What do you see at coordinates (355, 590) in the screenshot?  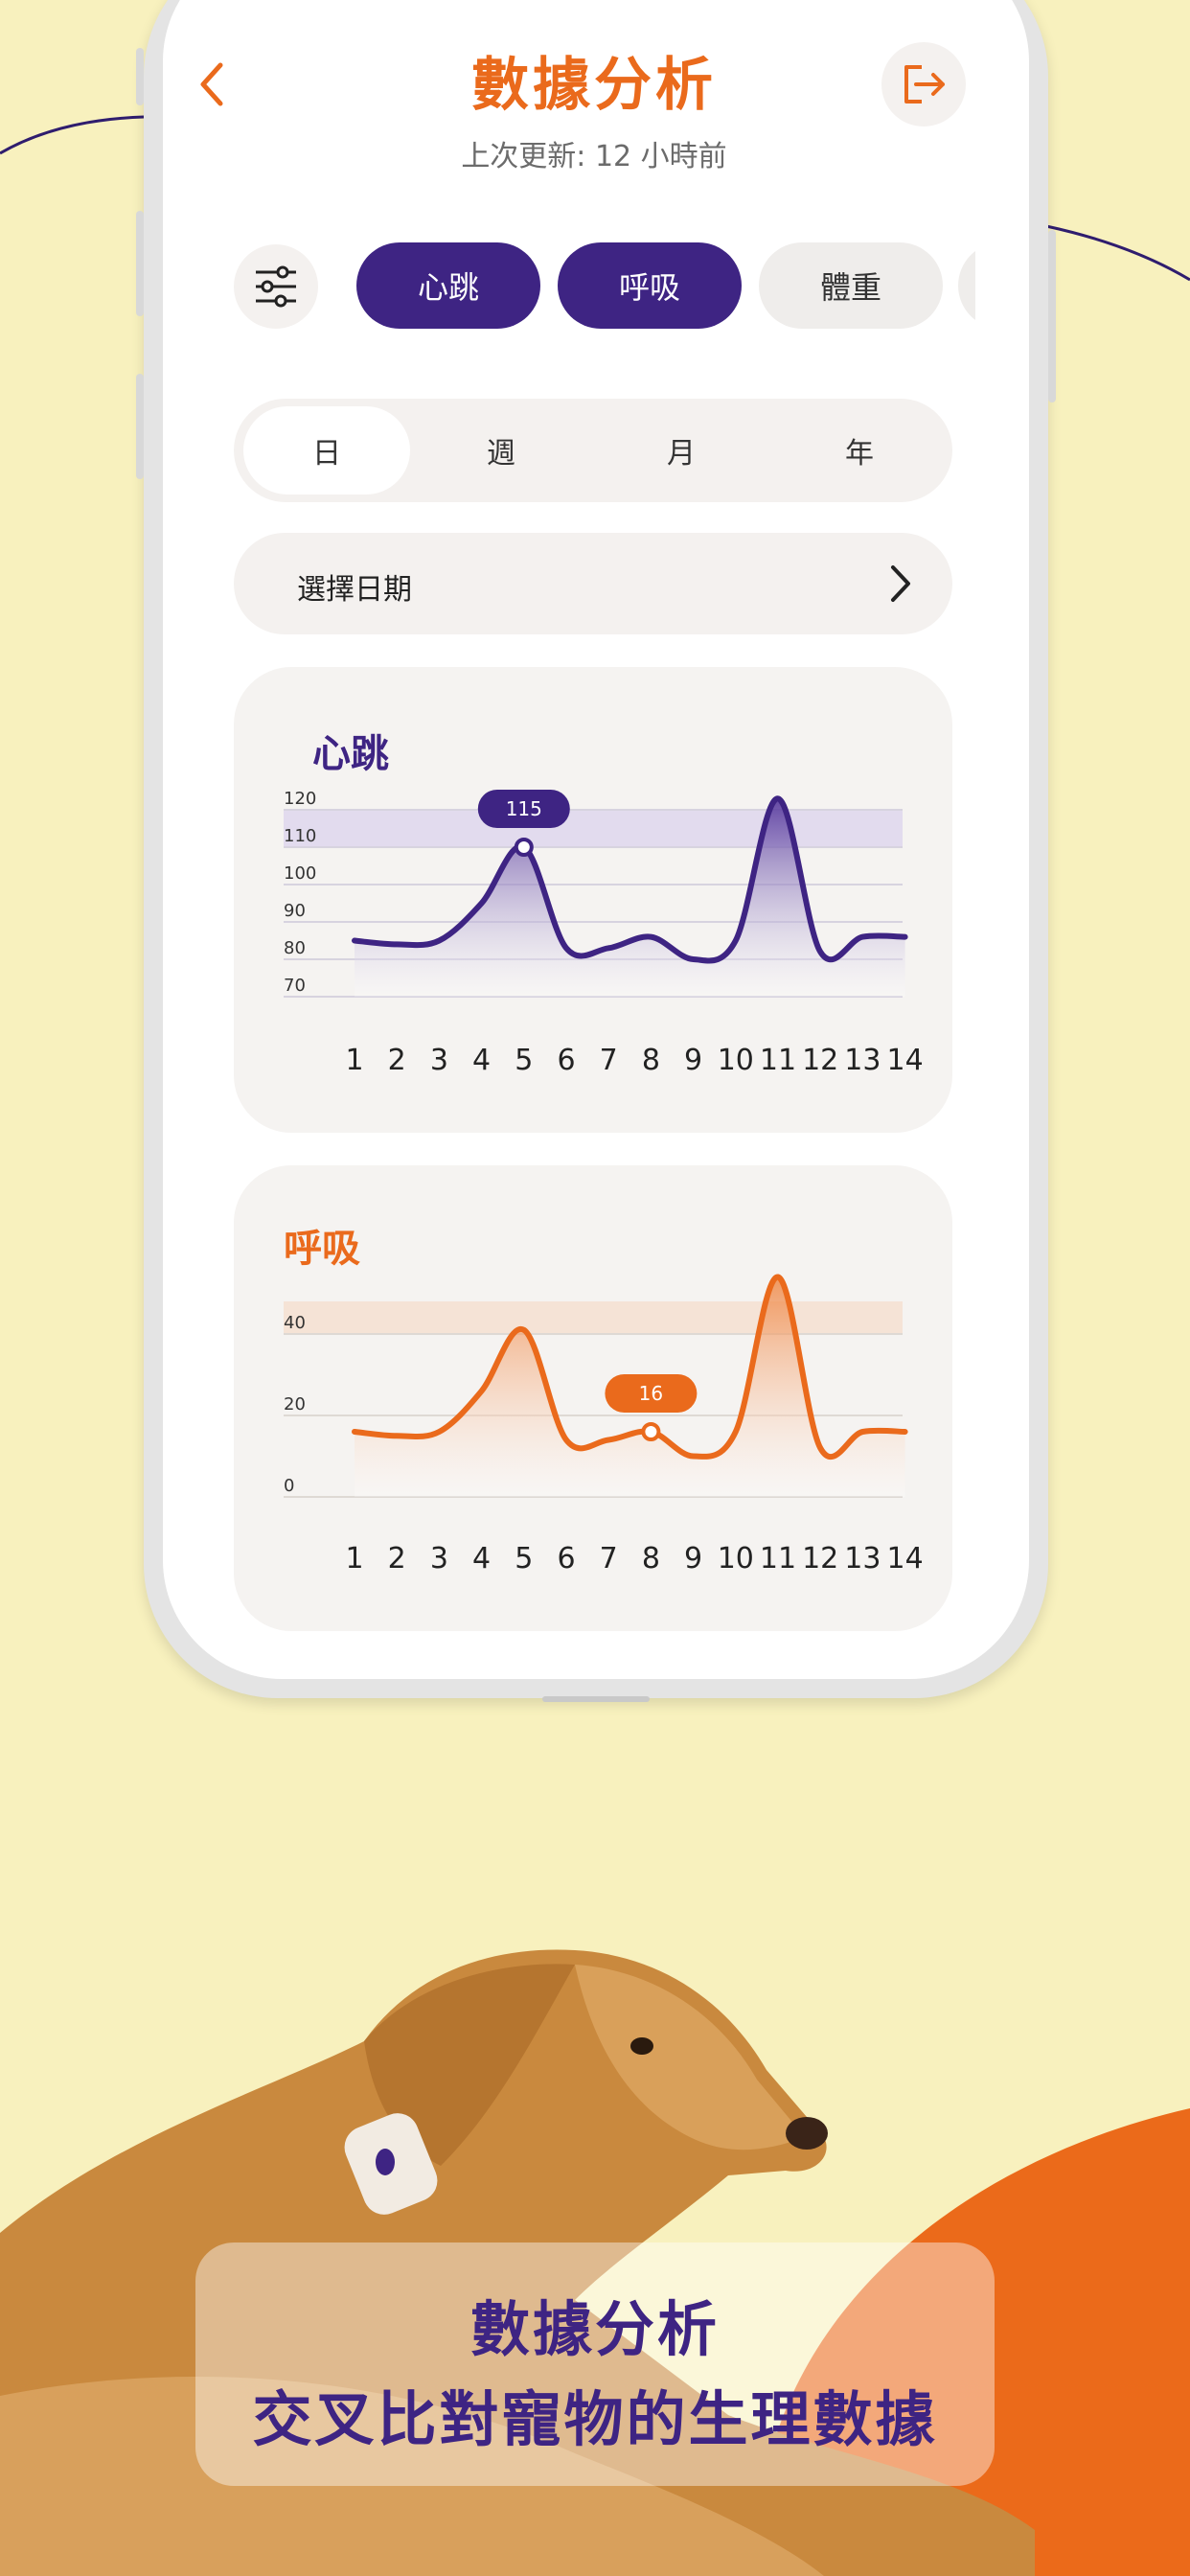 I see `date-picker-label: 選擇日期` at bounding box center [355, 590].